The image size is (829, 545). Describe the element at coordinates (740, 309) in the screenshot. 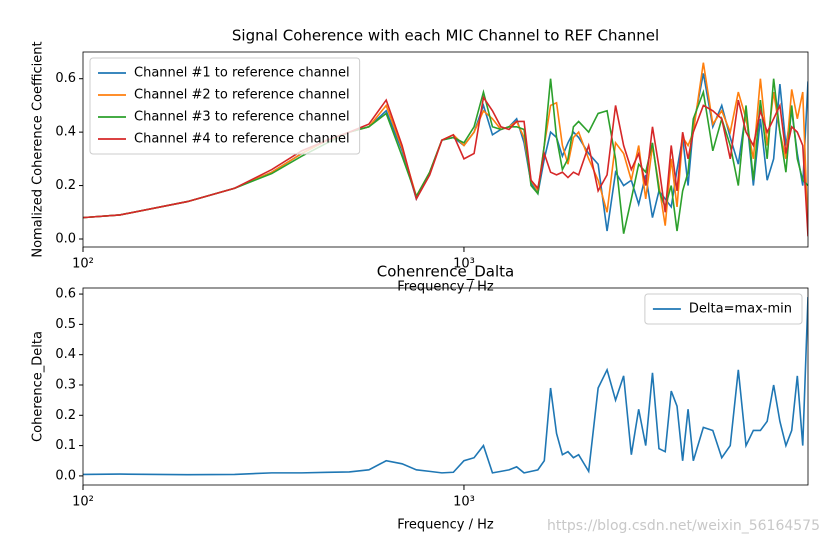

I see `legend-label: Delta=max-min` at that location.